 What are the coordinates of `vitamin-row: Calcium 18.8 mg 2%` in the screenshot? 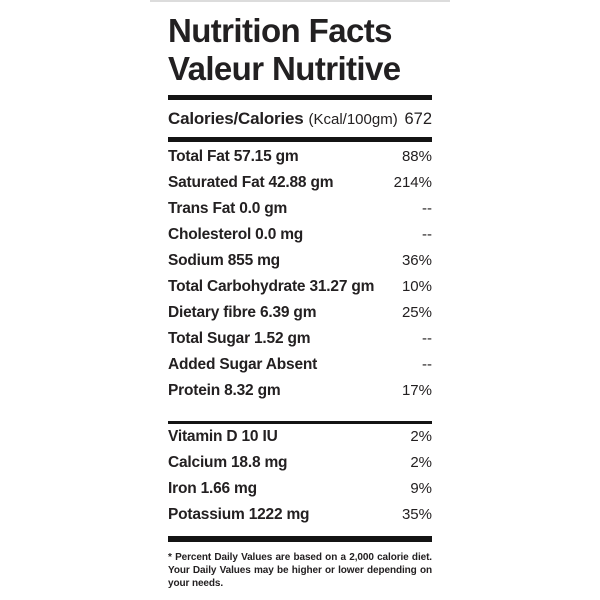 It's located at (300, 467).